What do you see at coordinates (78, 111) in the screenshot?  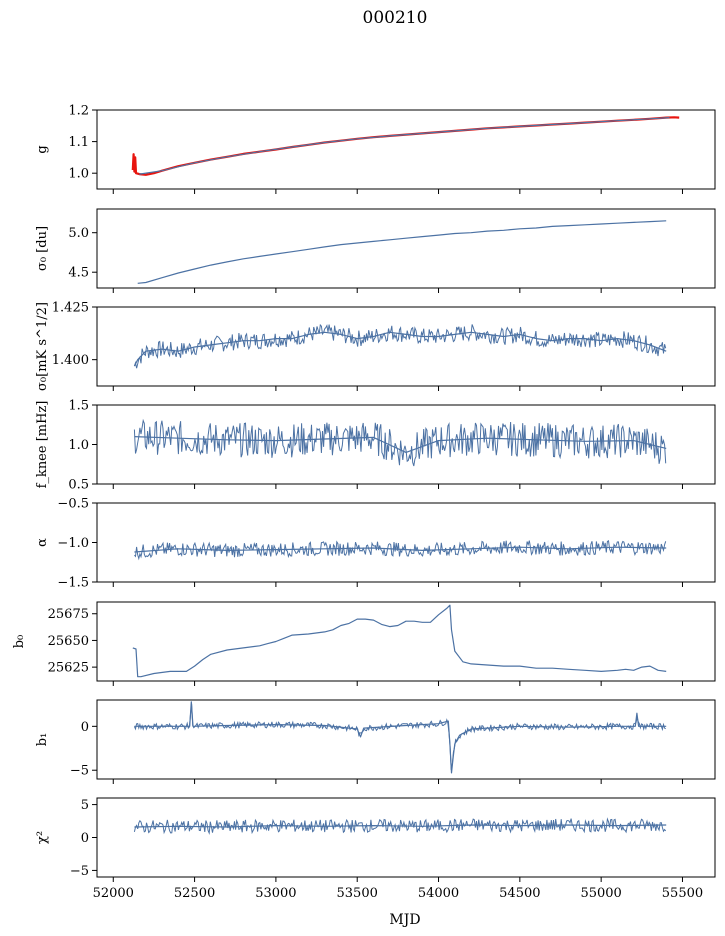 I see `y-tick-label: 1.2` at bounding box center [78, 111].